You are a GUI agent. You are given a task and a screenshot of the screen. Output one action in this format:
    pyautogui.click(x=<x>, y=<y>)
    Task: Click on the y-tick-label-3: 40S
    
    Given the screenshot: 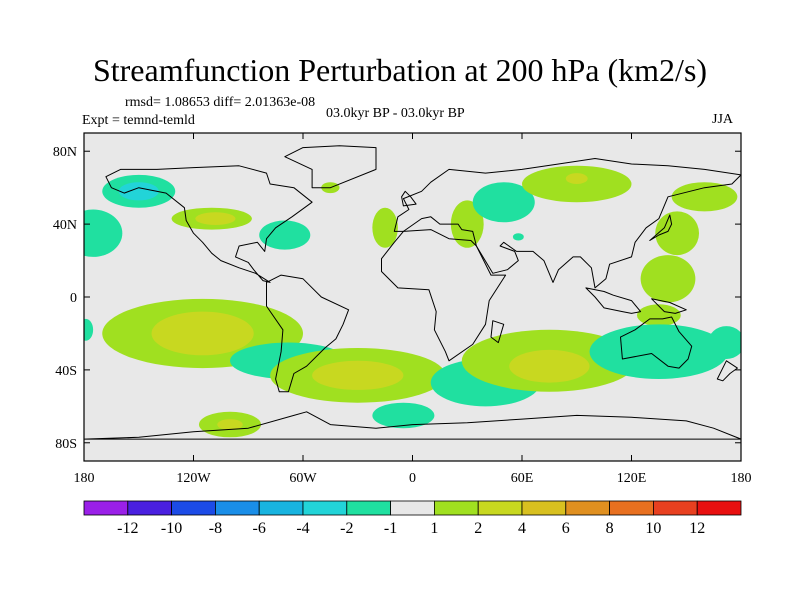 What is the action you would take?
    pyautogui.click(x=66, y=371)
    